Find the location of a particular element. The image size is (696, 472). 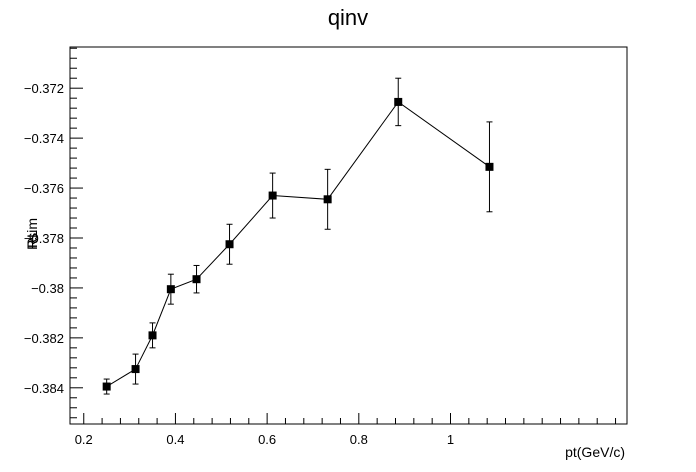

y-axis-label-overlap: Rsim is located at coordinates (32, 234).